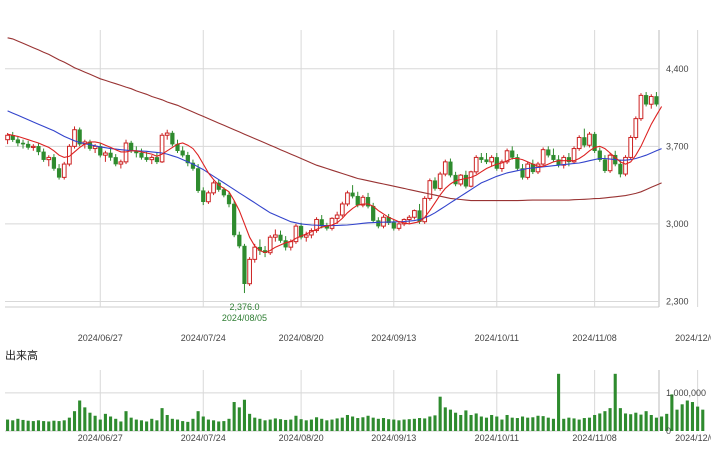 This screenshot has width=711, height=452. Describe the element at coordinates (668, 431) in the screenshot. I see `volume-tick-label: 0` at that location.